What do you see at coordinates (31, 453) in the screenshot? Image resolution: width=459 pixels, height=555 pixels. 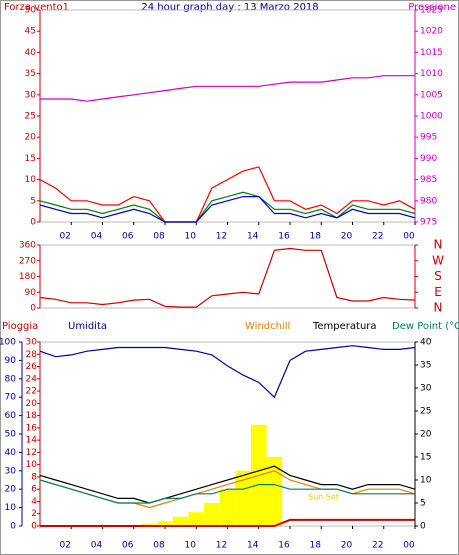 I see `y3-tick-label: 12` at bounding box center [31, 453].